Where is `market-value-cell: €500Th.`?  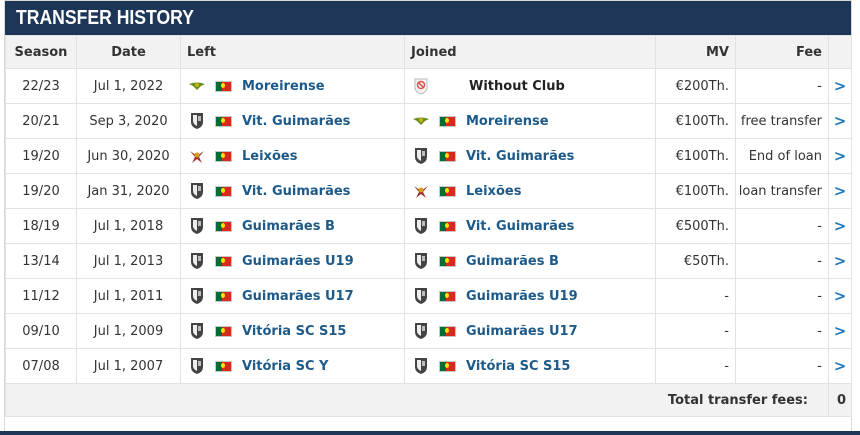 market-value-cell: €500Th. is located at coordinates (695, 226).